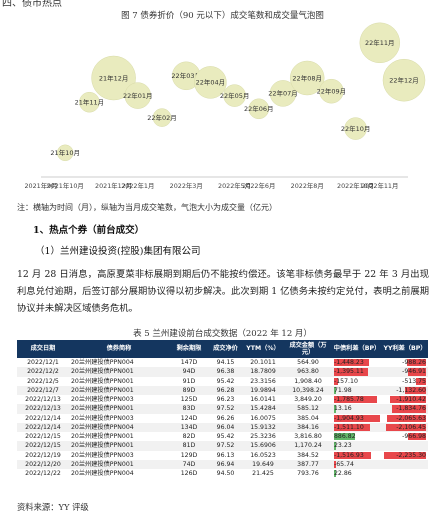  I want to click on table-cell: -946.91, so click(405, 372).